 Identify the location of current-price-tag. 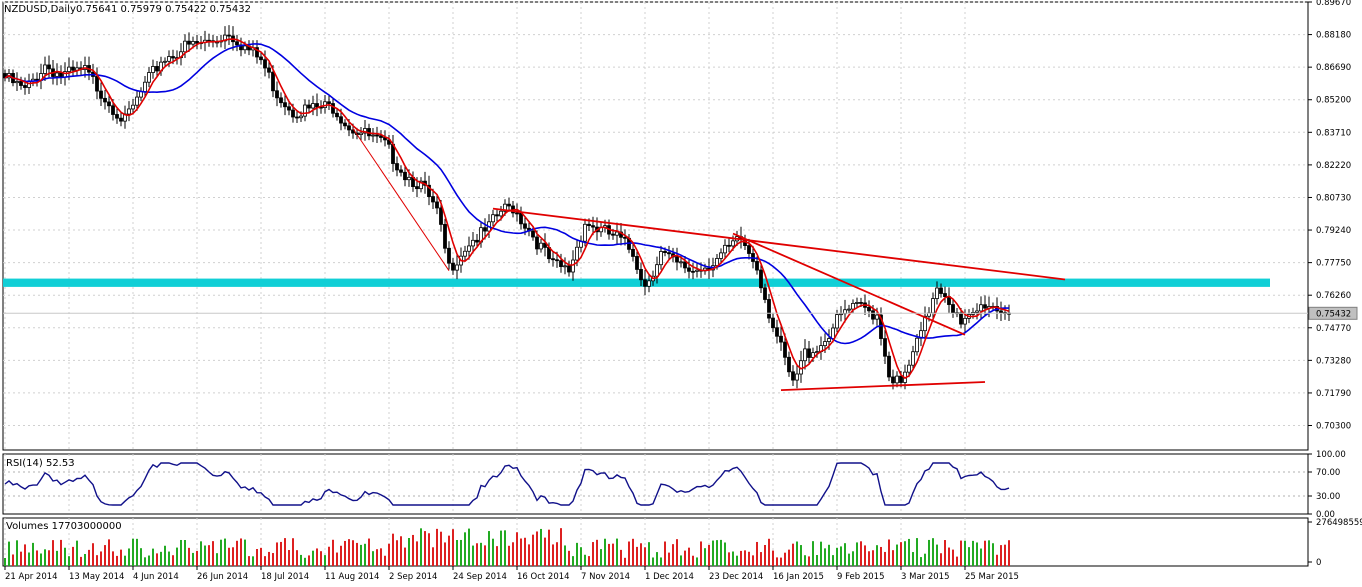
(1333, 313).